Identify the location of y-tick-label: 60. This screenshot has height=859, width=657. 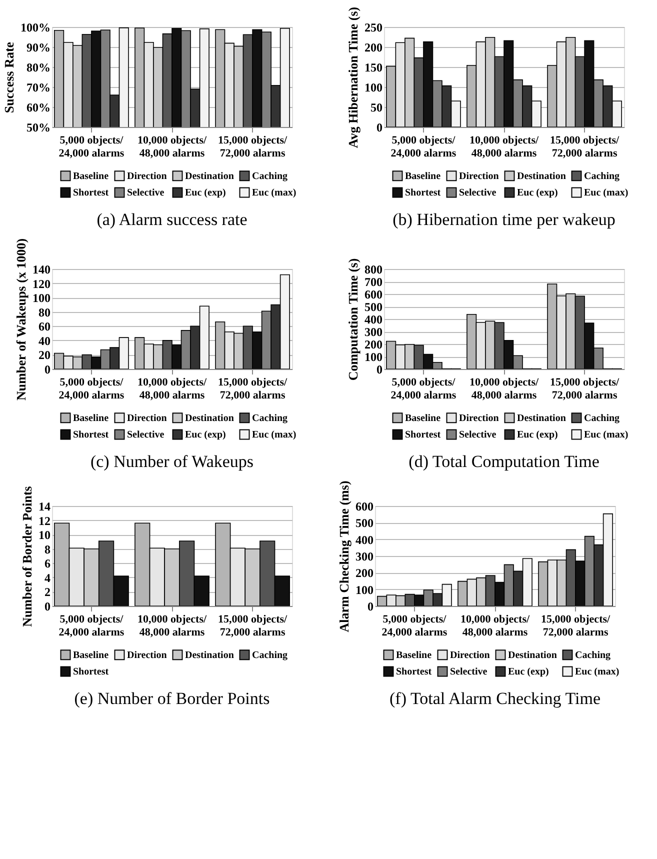
(44, 327).